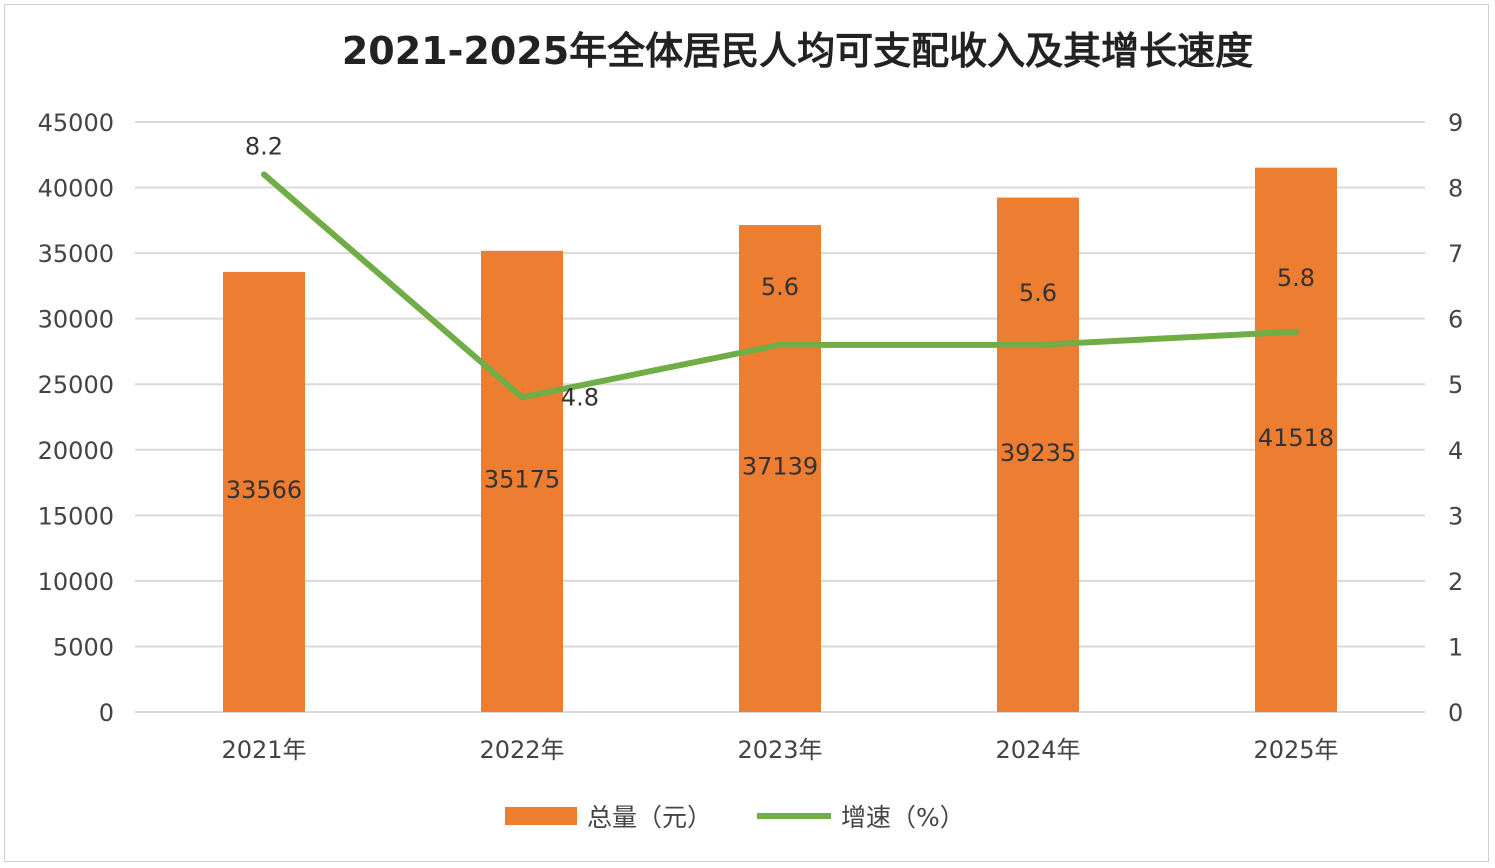 Image resolution: width=1495 pixels, height=868 pixels. I want to click on line-data-label: 8.2, so click(264, 146).